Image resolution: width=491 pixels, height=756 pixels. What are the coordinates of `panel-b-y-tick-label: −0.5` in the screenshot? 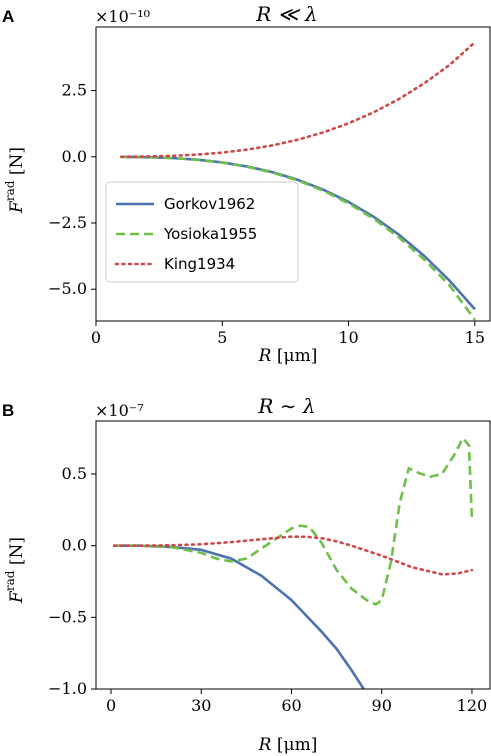 It's located at (67, 616).